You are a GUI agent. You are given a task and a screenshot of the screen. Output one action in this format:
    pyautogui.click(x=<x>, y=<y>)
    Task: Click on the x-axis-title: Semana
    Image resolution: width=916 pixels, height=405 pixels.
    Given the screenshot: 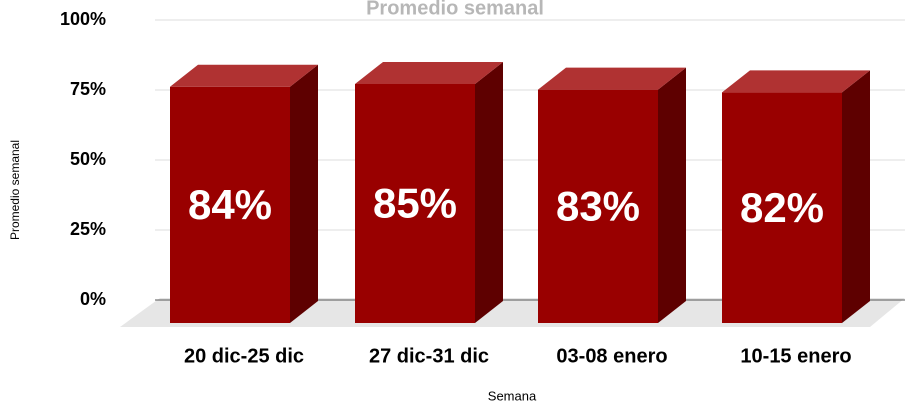 What is the action you would take?
    pyautogui.click(x=512, y=395)
    